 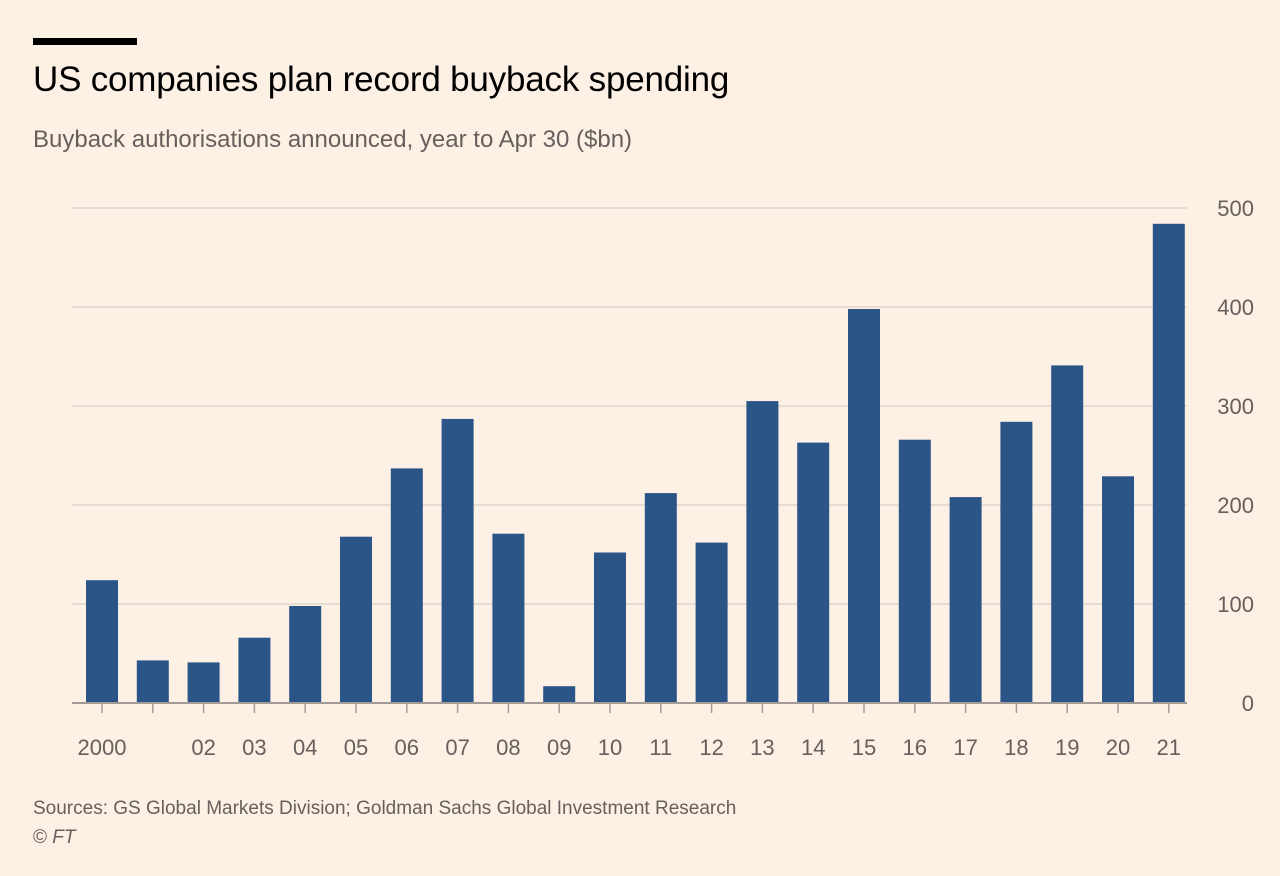 I want to click on x-tick-label: 14, so click(x=813, y=747).